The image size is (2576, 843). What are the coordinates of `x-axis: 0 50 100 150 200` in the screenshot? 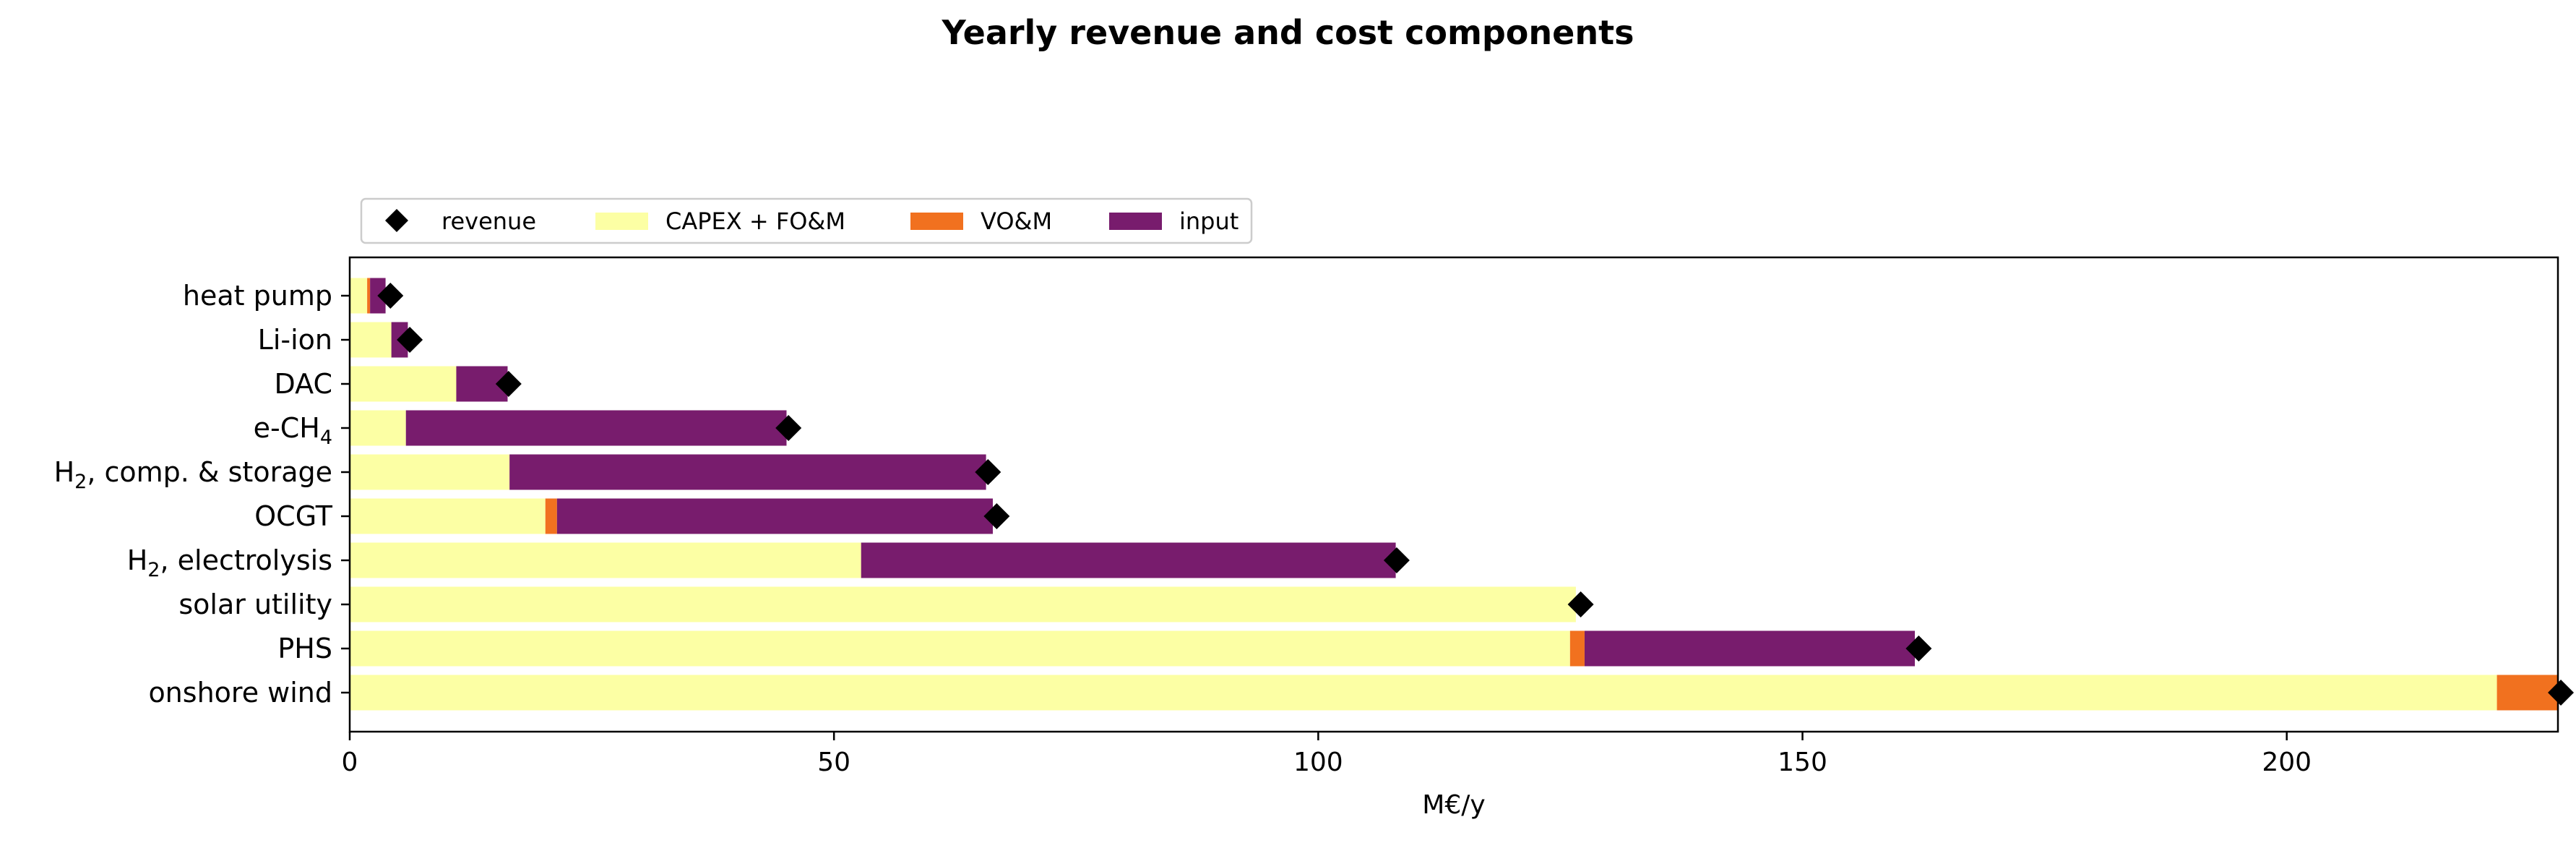 It's located at (1327, 754).